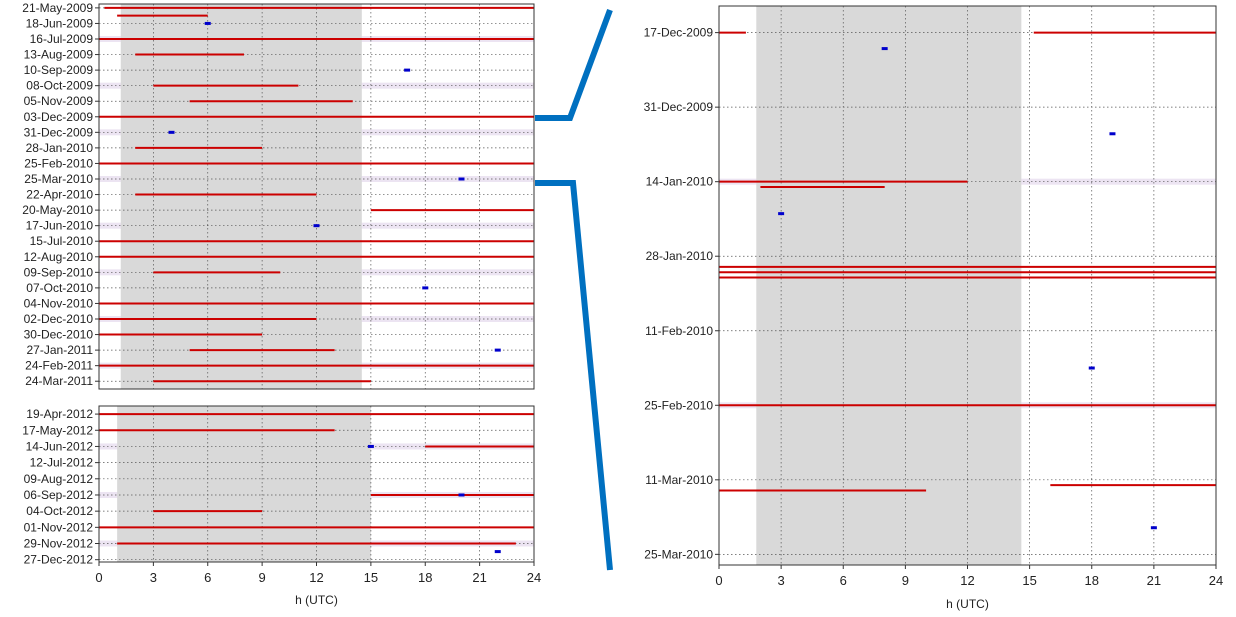 The height and width of the screenshot is (617, 1236). Describe the element at coordinates (59, 101) in the screenshot. I see `y-tick-label: 05-Nov-2009` at that location.